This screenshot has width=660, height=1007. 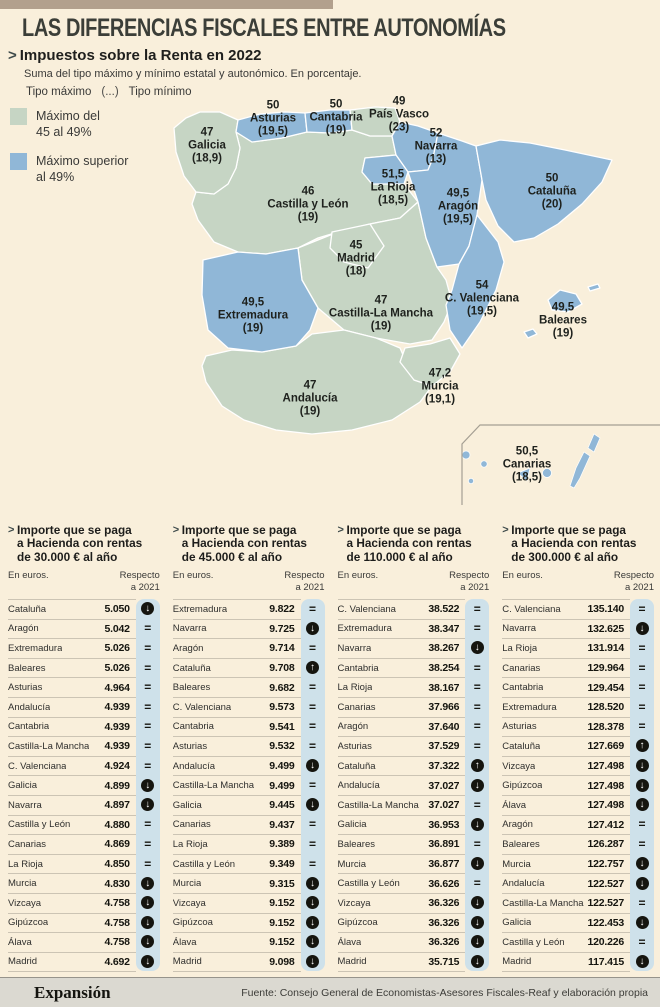 What do you see at coordinates (413, 726) in the screenshot?
I see `table-row: Aragón 37.640` at bounding box center [413, 726].